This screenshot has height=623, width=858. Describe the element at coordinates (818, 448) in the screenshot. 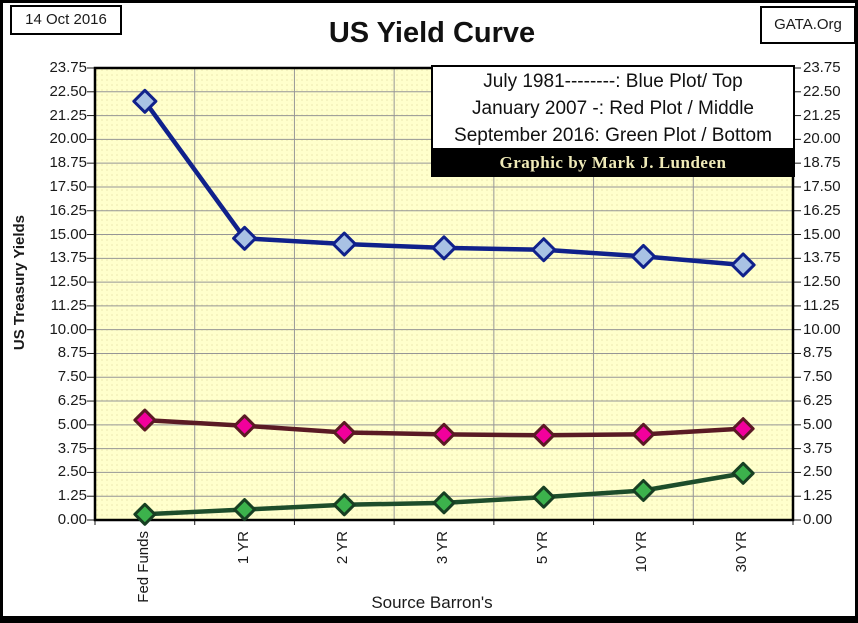

I see `y-axis-tick-right: 3.75` at that location.